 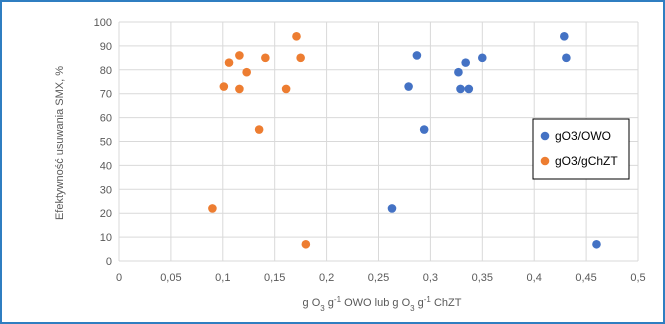 I want to click on y-tick-label: 40, so click(x=106, y=166).